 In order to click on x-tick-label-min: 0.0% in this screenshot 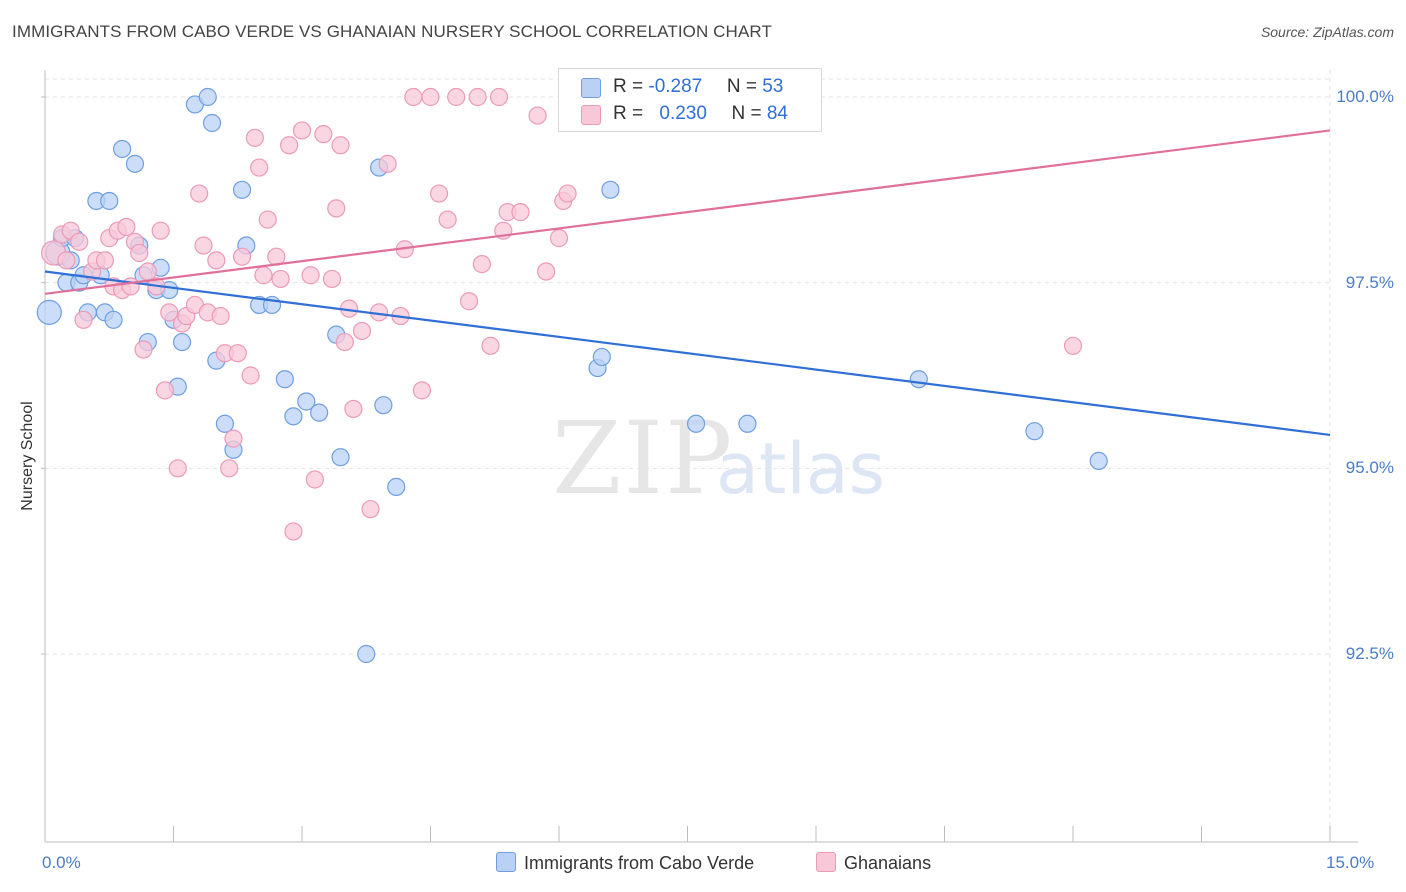, I will do `click(61, 862)`.